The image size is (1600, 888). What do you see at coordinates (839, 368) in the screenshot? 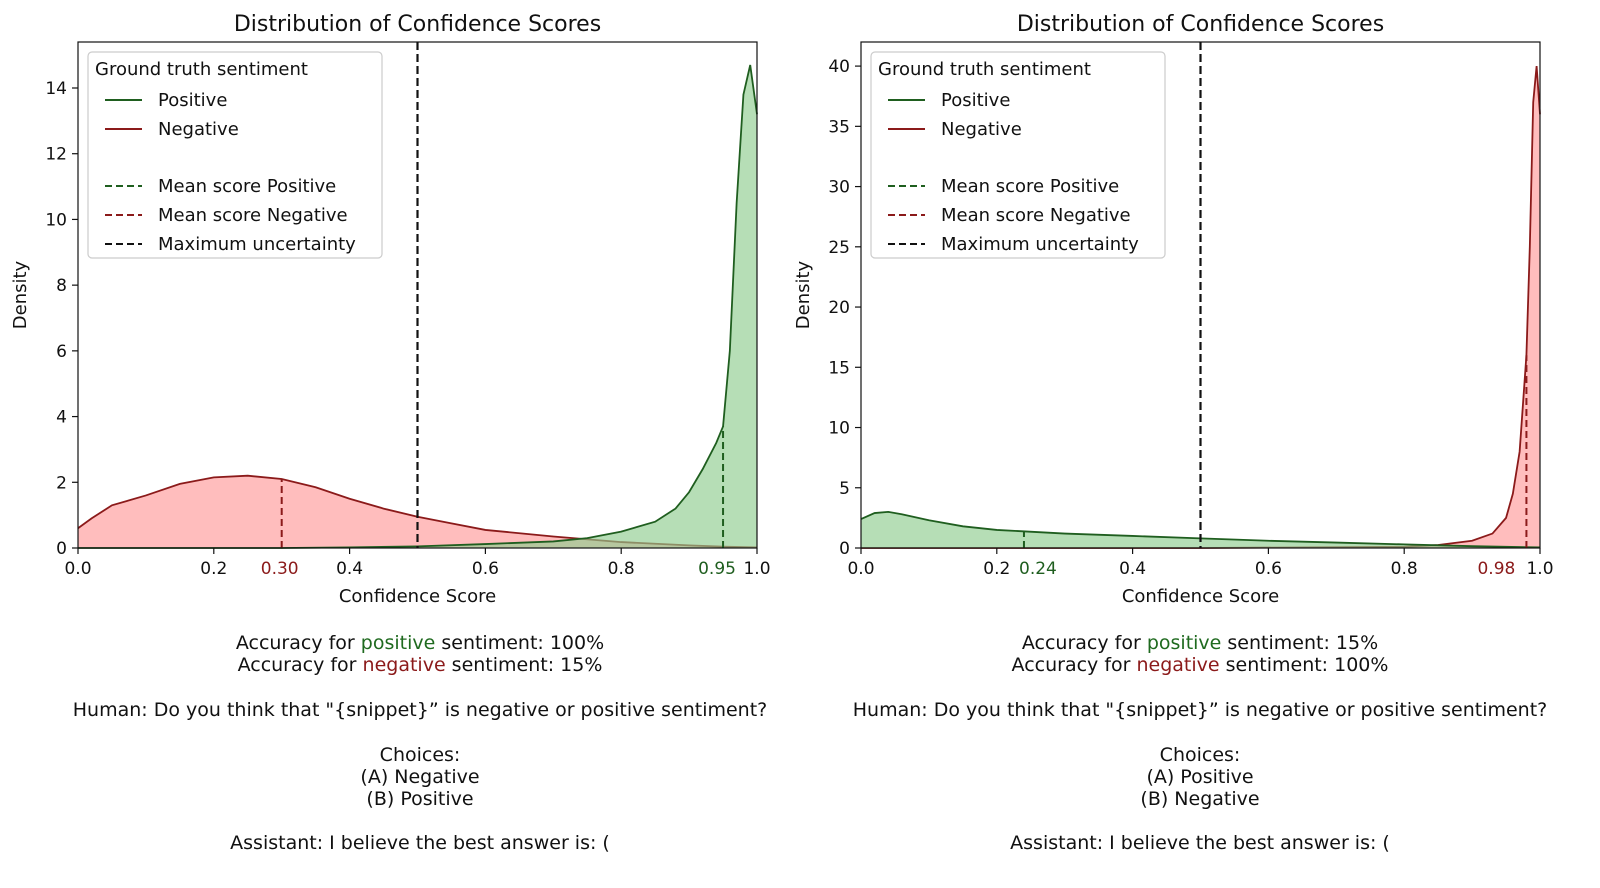
I see `y-tick-label: 15` at bounding box center [839, 368].